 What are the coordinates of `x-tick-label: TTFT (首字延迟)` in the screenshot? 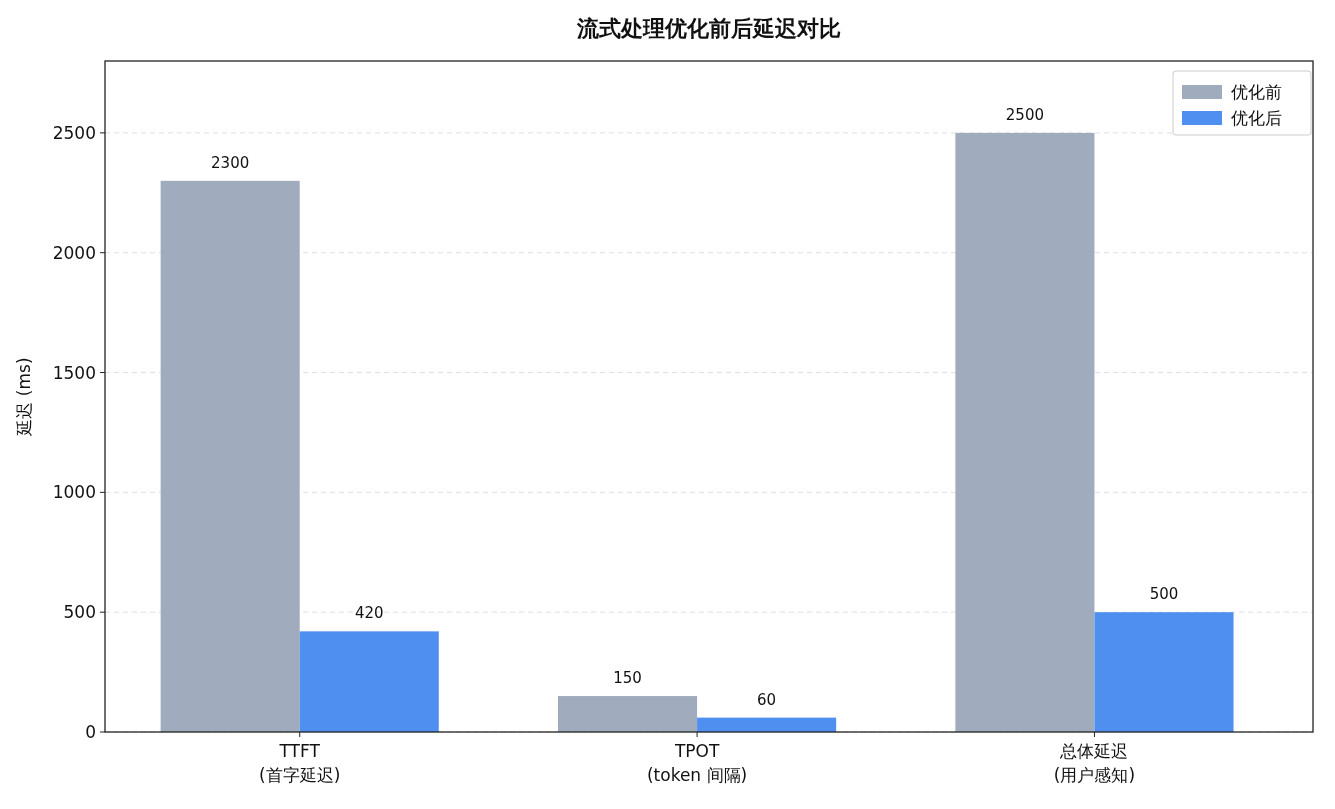 It's located at (300, 763).